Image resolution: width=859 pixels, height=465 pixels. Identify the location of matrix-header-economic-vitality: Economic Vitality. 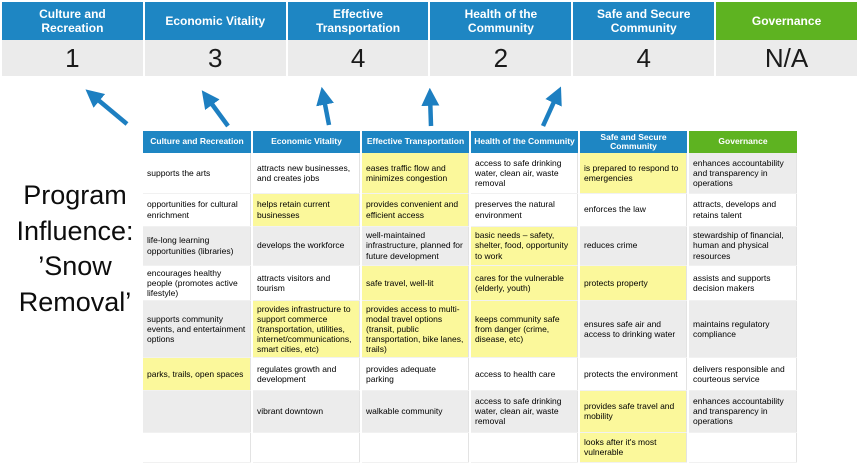
(307, 142).